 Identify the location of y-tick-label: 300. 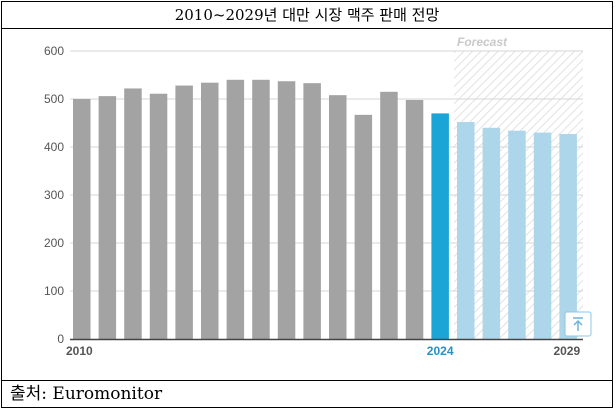
(54, 195).